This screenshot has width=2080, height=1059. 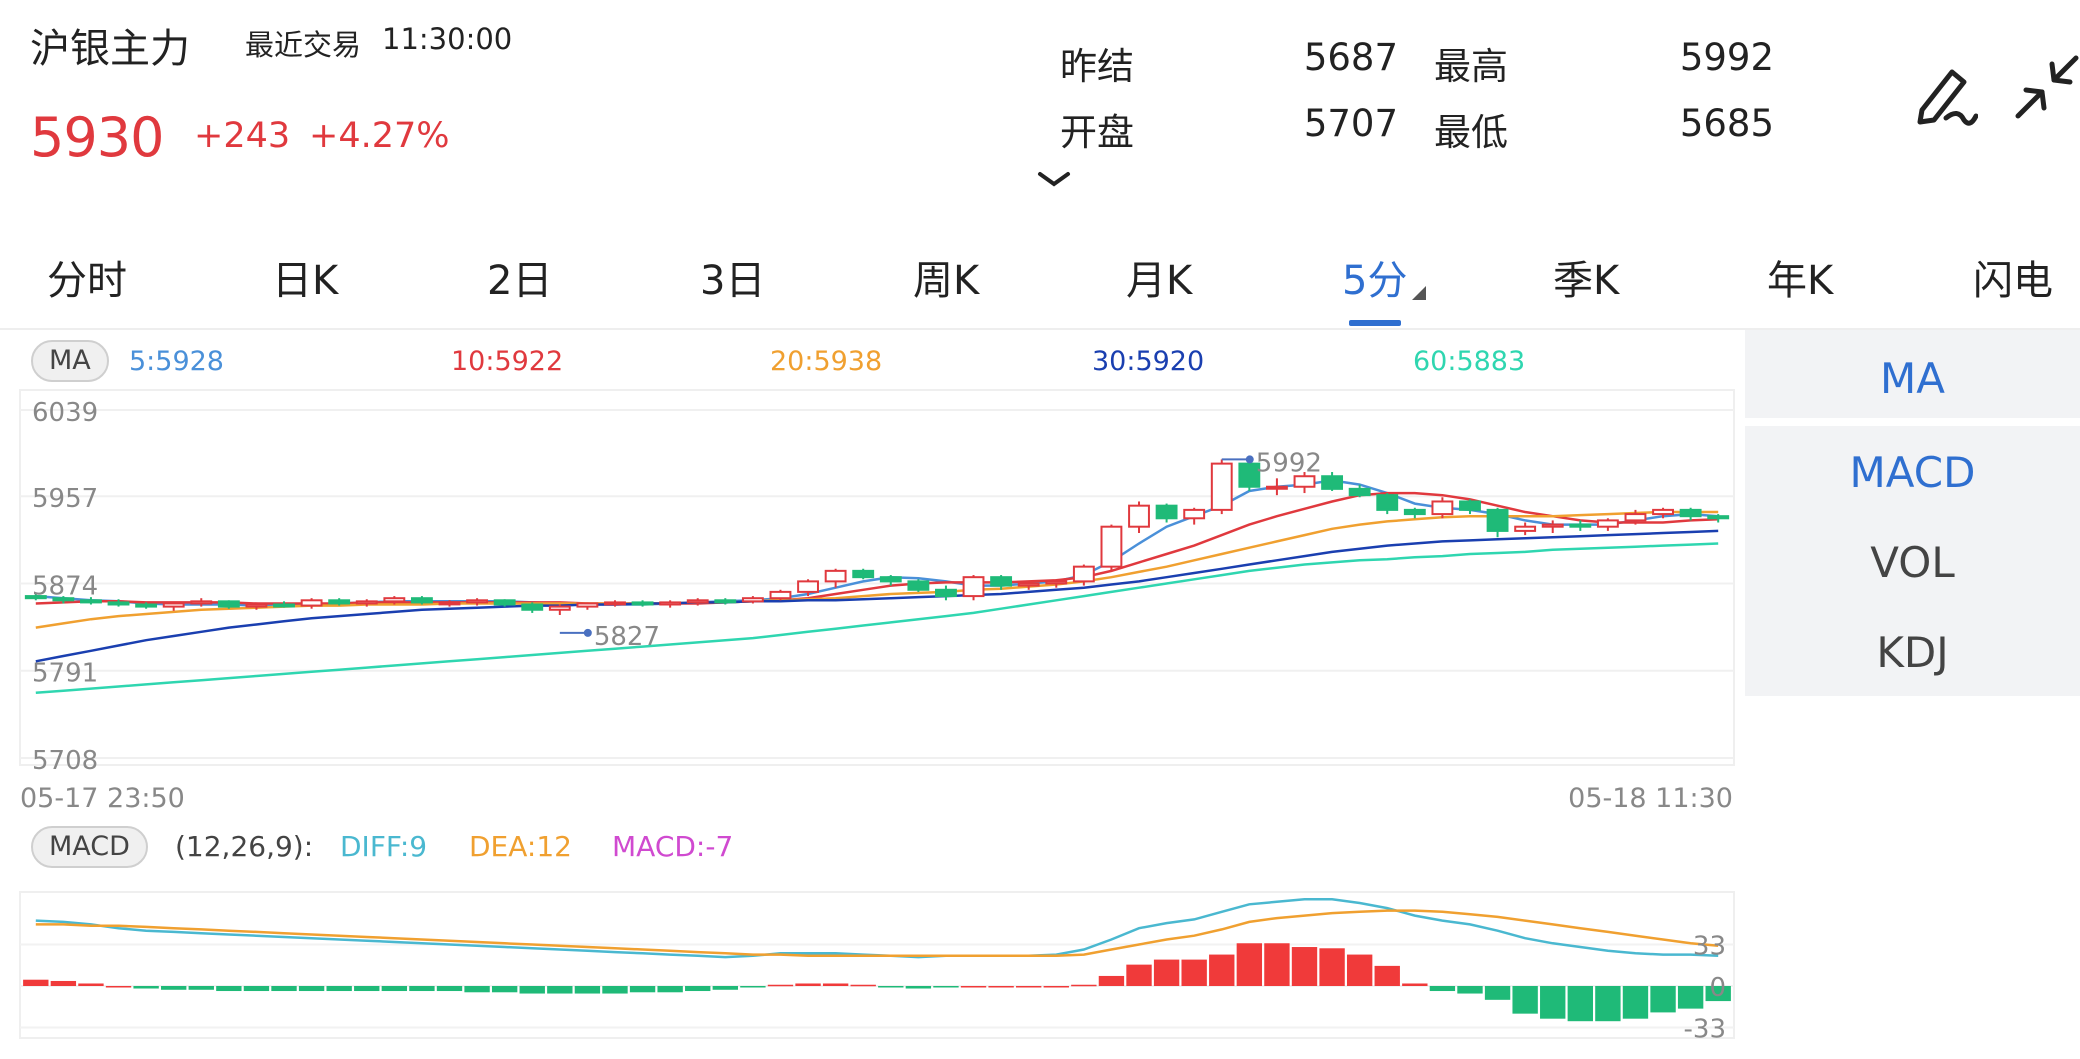 I want to click on macd-chart: 33 0 -33, so click(x=870, y=965).